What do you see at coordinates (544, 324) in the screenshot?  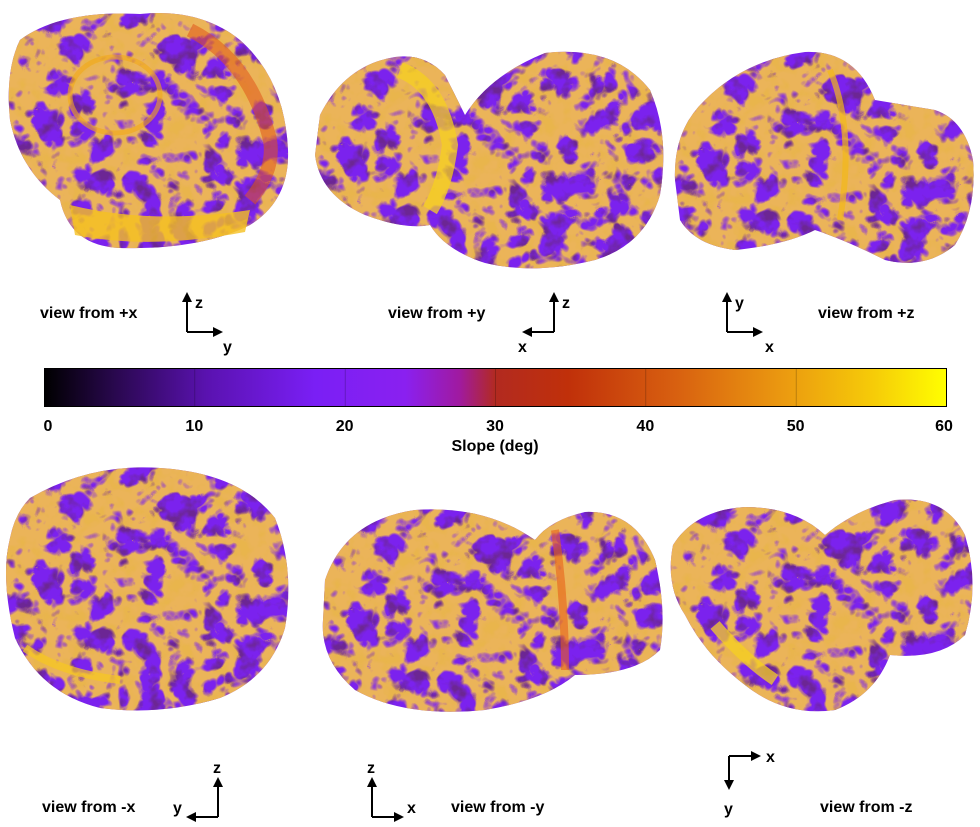 I see `axis-triad-plus-y: z x` at bounding box center [544, 324].